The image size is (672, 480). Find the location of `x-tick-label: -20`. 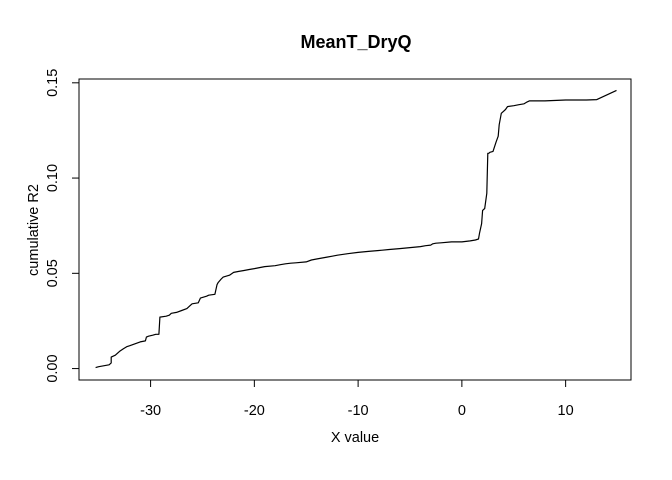

x-tick-label: -20 is located at coordinates (254, 411).